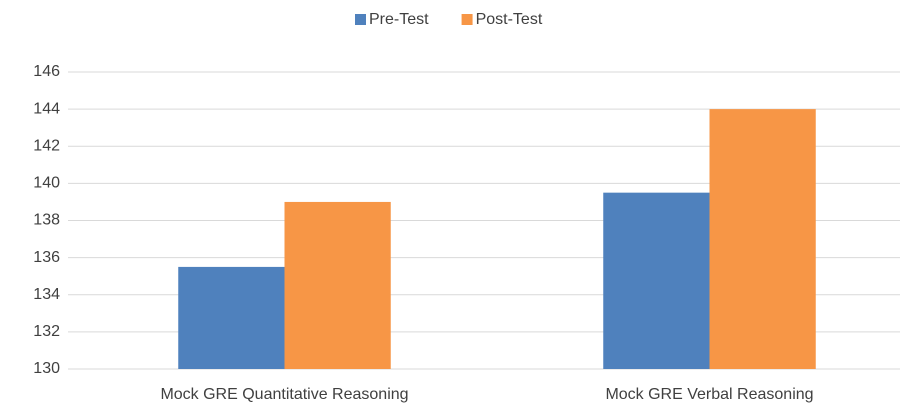 This screenshot has width=913, height=413. What do you see at coordinates (509, 19) in the screenshot?
I see `legend-label: Post-Test` at bounding box center [509, 19].